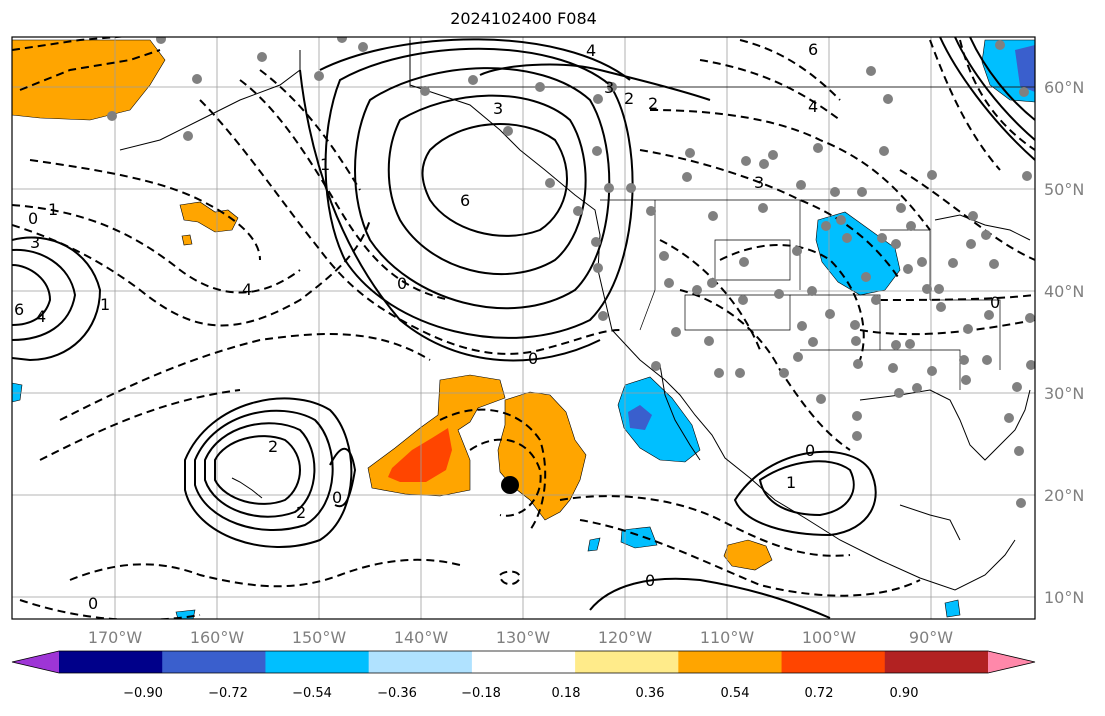  What do you see at coordinates (17, 392) in the screenshot?
I see `blue-region-small3` at bounding box center [17, 392].